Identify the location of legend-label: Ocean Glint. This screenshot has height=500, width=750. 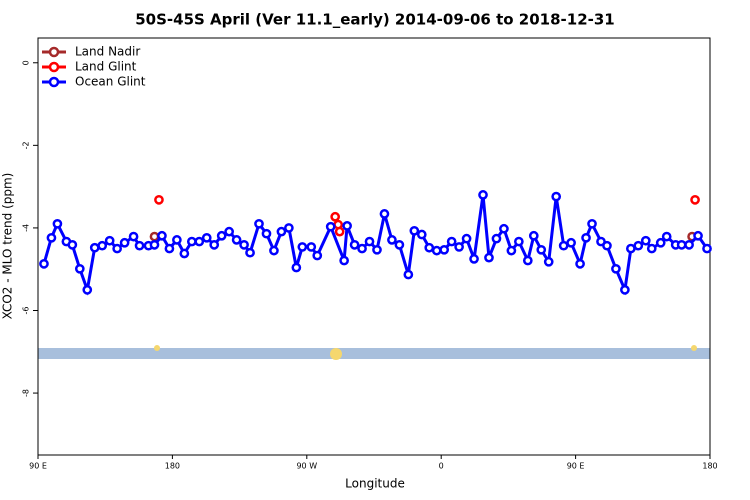
(110, 82).